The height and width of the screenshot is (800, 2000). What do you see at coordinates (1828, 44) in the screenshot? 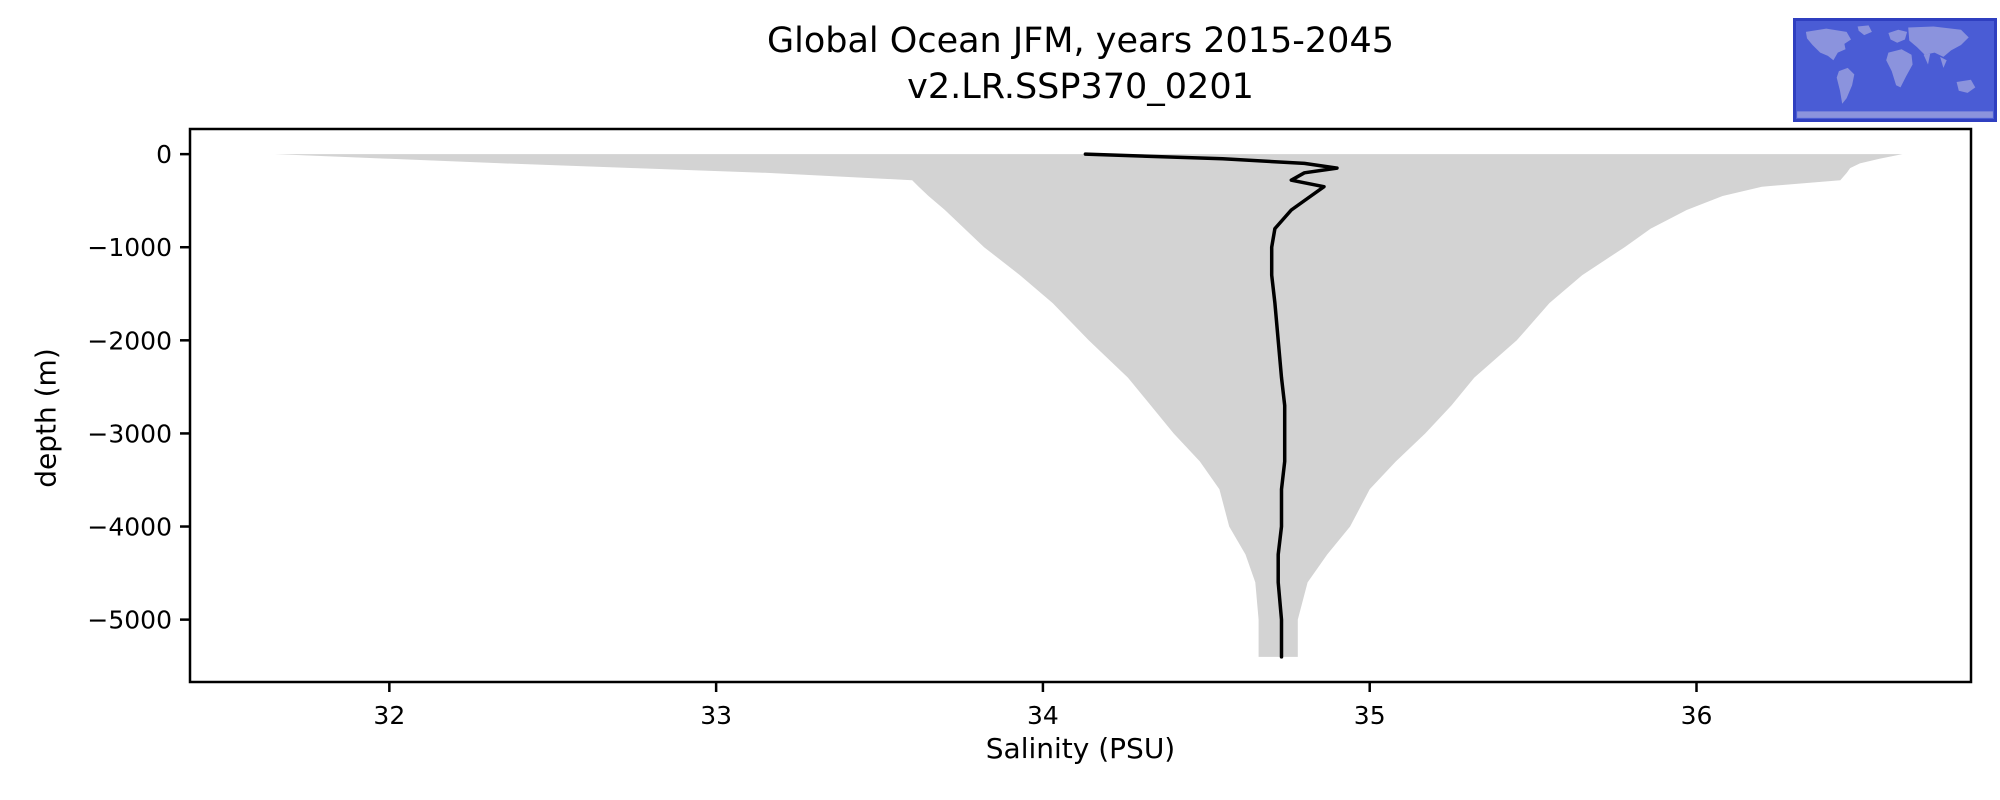
I see `north-america-landmass` at bounding box center [1828, 44].